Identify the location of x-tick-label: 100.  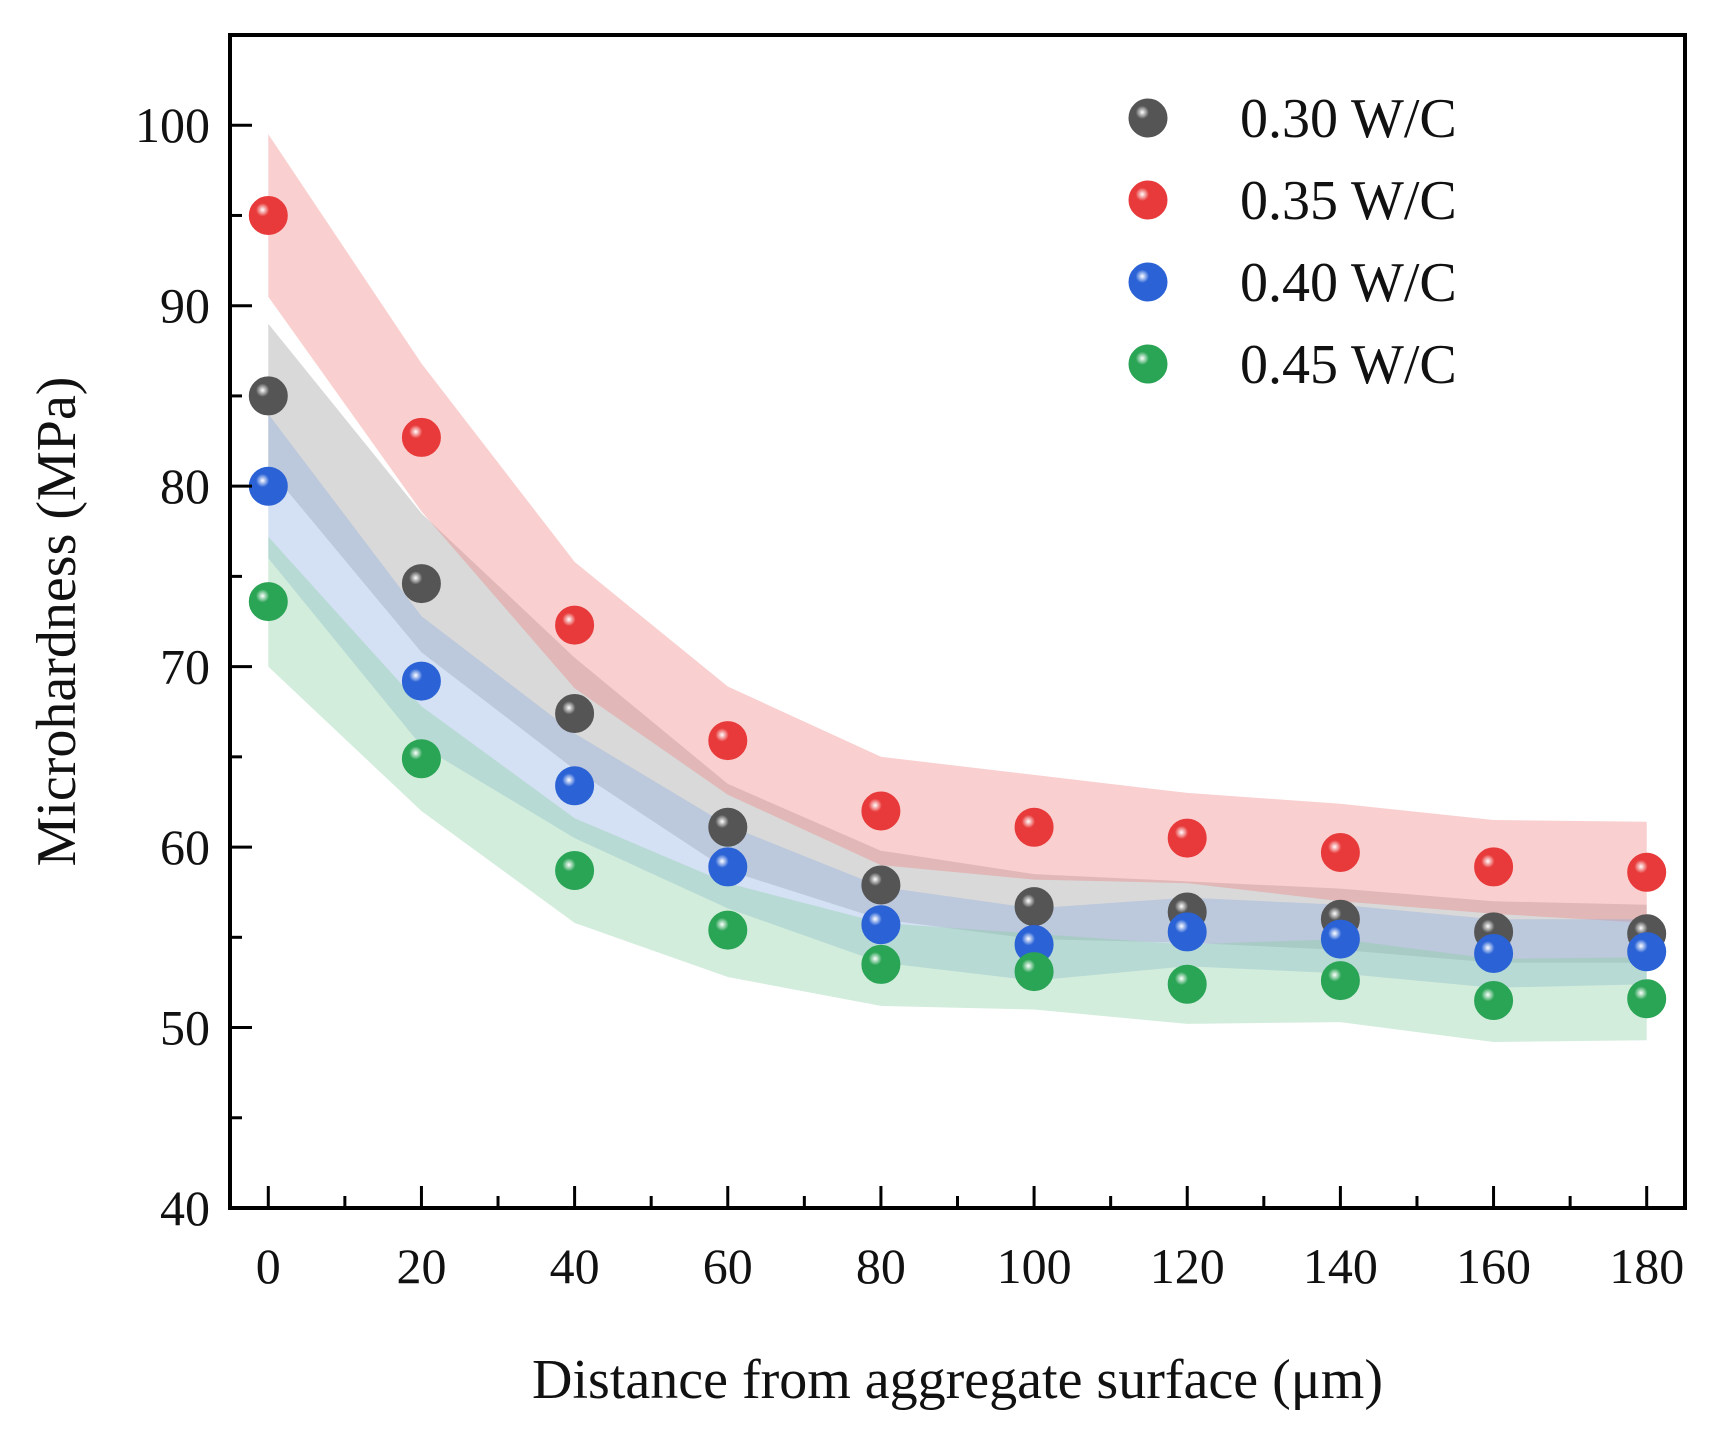
(1034, 1266).